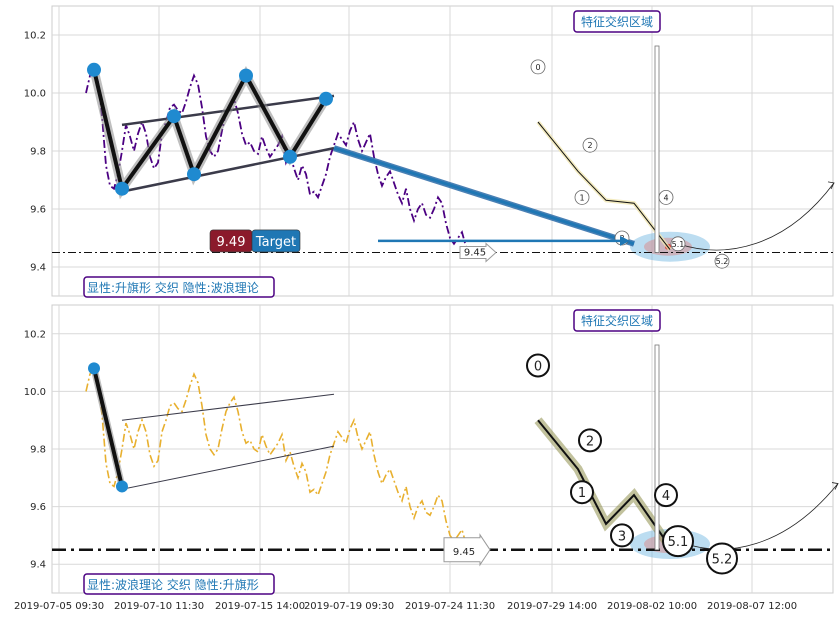 Image resolution: width=839 pixels, height=617 pixels. I want to click on pattern-summary: 显性:升旗形 交织 隐性:波浪理论, so click(173, 287).